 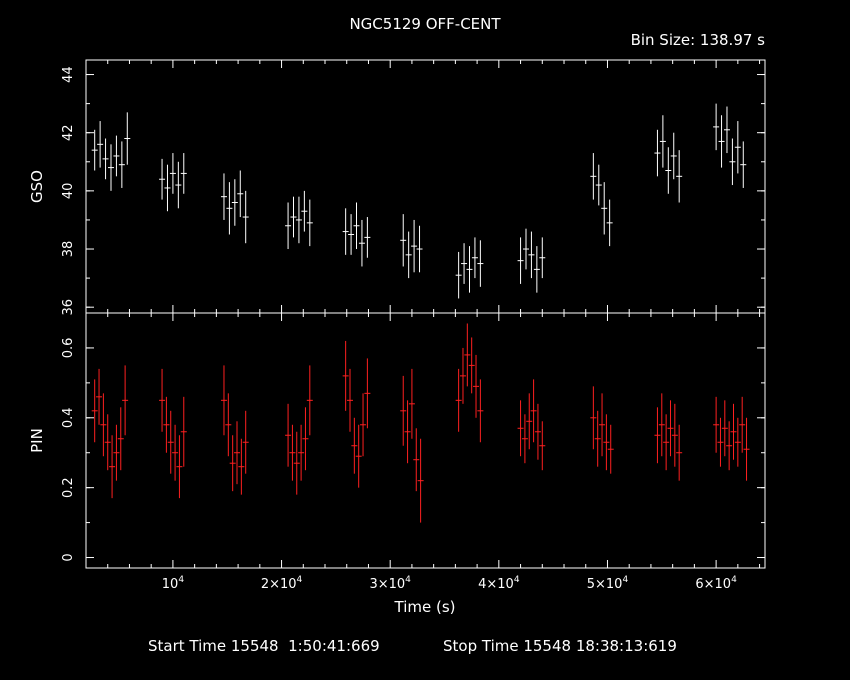 I want to click on y-tick-label: 44, so click(x=68, y=74).